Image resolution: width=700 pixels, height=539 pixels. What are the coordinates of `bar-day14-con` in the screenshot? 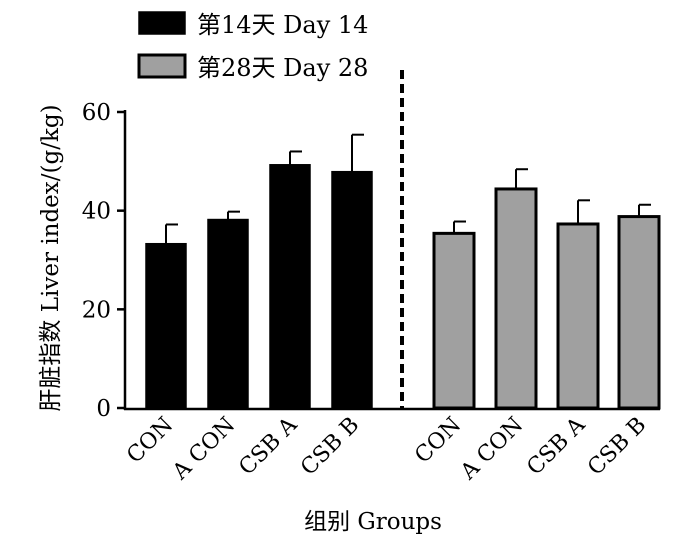 It's located at (166, 325).